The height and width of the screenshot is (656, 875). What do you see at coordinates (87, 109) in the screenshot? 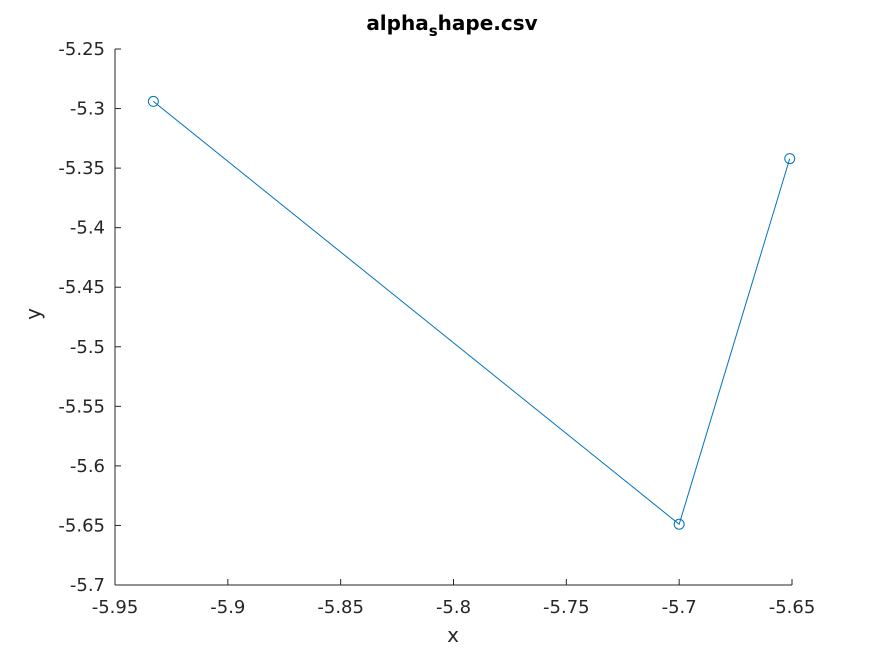
I see `y-tick-label: -5.3` at bounding box center [87, 109].